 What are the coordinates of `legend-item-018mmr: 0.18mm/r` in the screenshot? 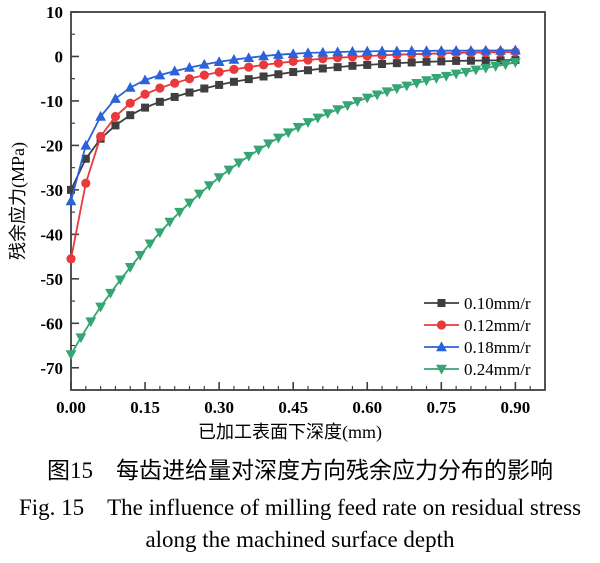 It's located at (477, 347).